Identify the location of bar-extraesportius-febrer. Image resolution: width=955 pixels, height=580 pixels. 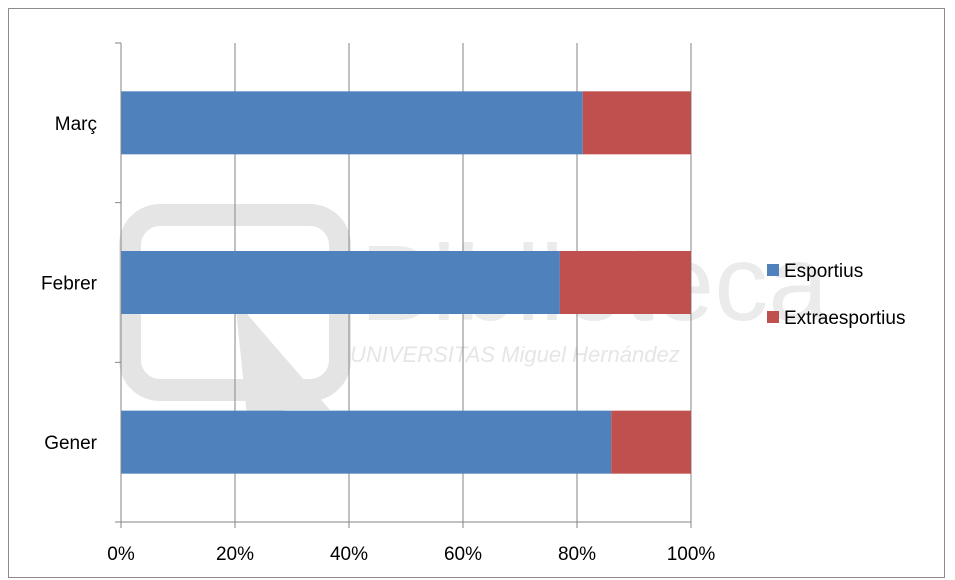
(625, 282).